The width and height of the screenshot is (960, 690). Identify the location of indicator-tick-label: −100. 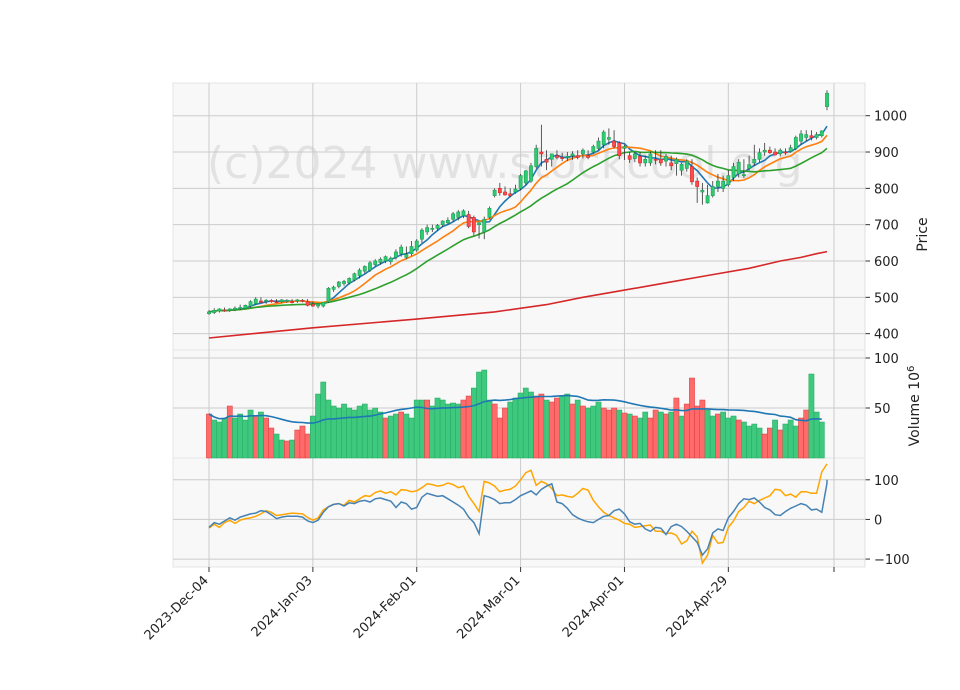
(892, 560).